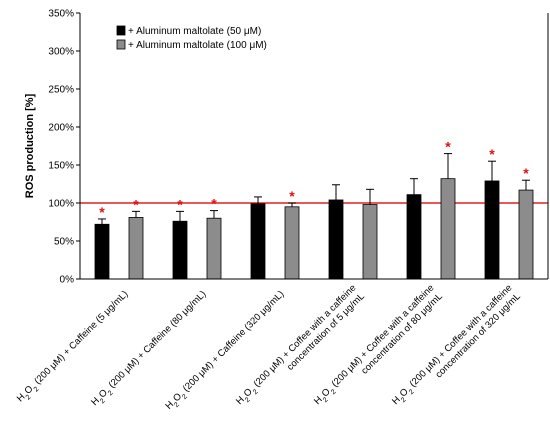 The height and width of the screenshot is (439, 550). What do you see at coordinates (67, 280) in the screenshot?
I see `y-tick-label: 0%` at bounding box center [67, 280].